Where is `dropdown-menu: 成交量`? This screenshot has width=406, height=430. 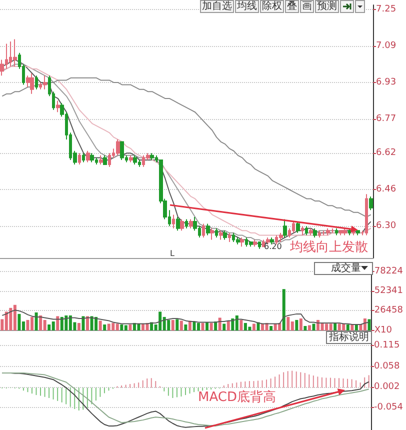
dropdown-menu: 成交量 is located at coordinates (343, 268).